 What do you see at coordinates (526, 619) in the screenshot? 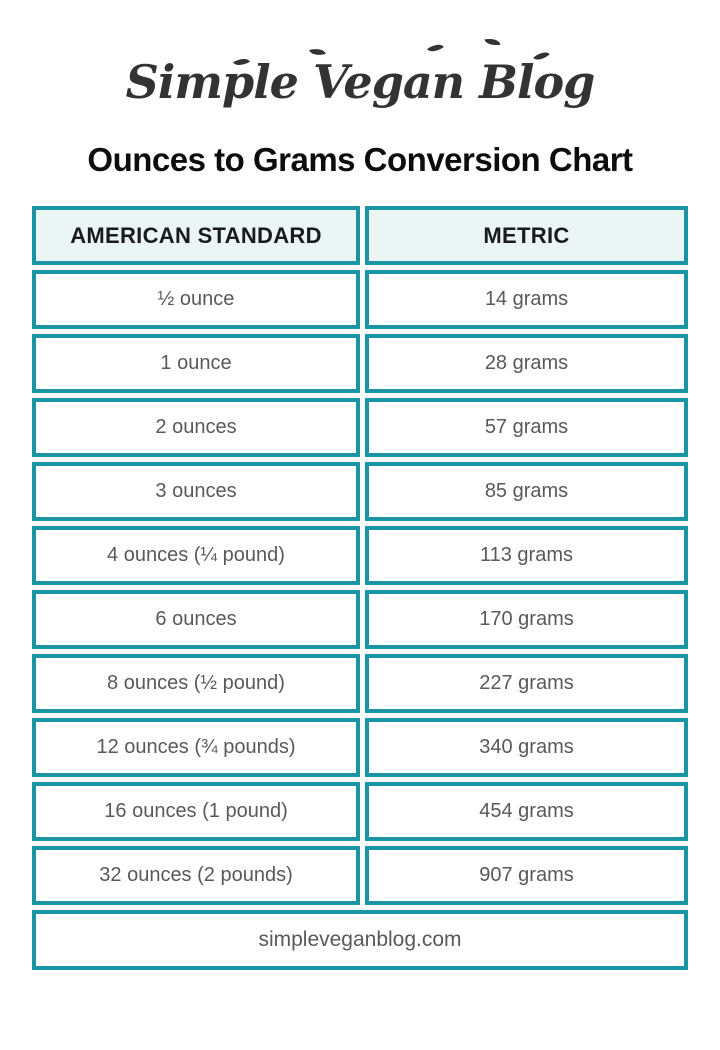
I see `cell-metric: 170 grams` at bounding box center [526, 619].